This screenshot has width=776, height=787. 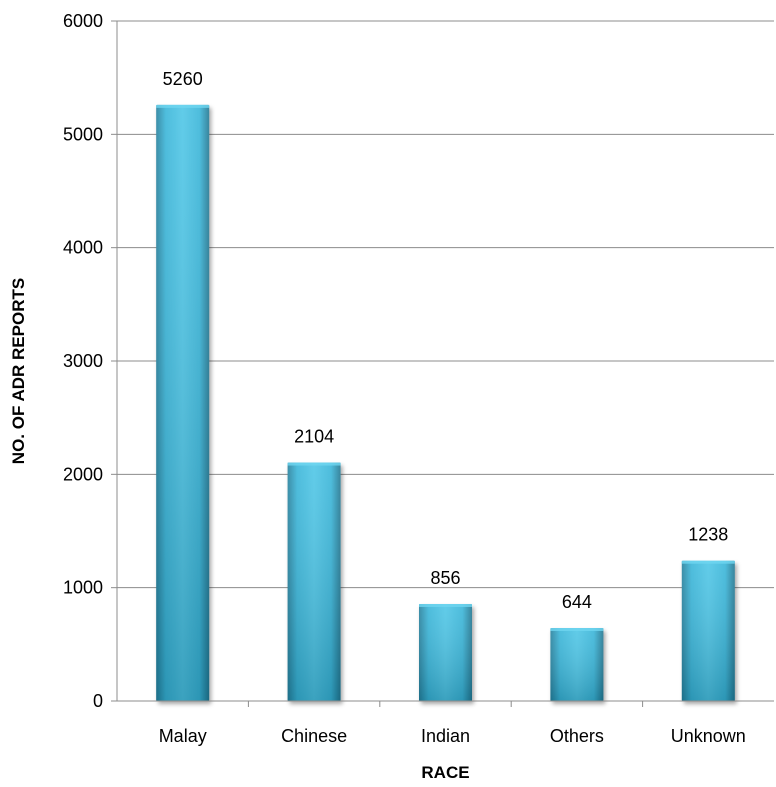 What do you see at coordinates (314, 437) in the screenshot?
I see `data-label: 2104` at bounding box center [314, 437].